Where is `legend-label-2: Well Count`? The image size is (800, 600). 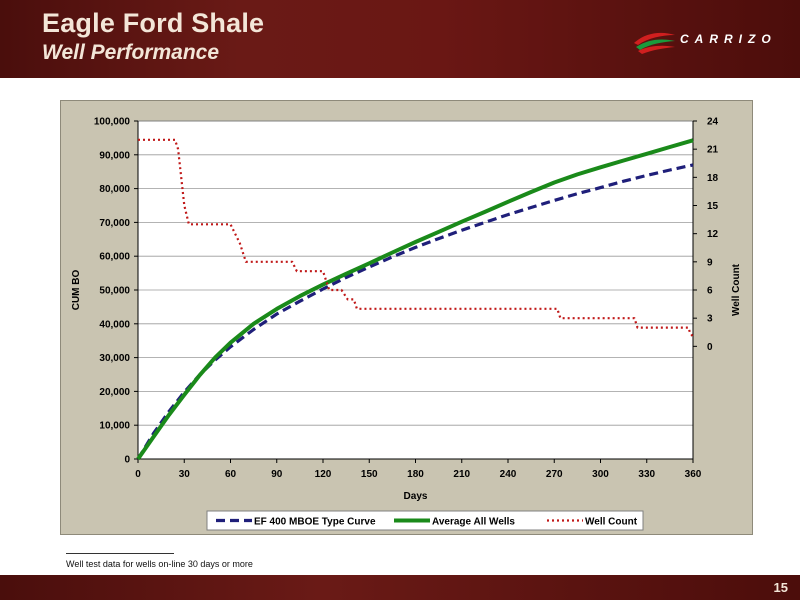 legend-label-2: Well Count is located at coordinates (611, 522).